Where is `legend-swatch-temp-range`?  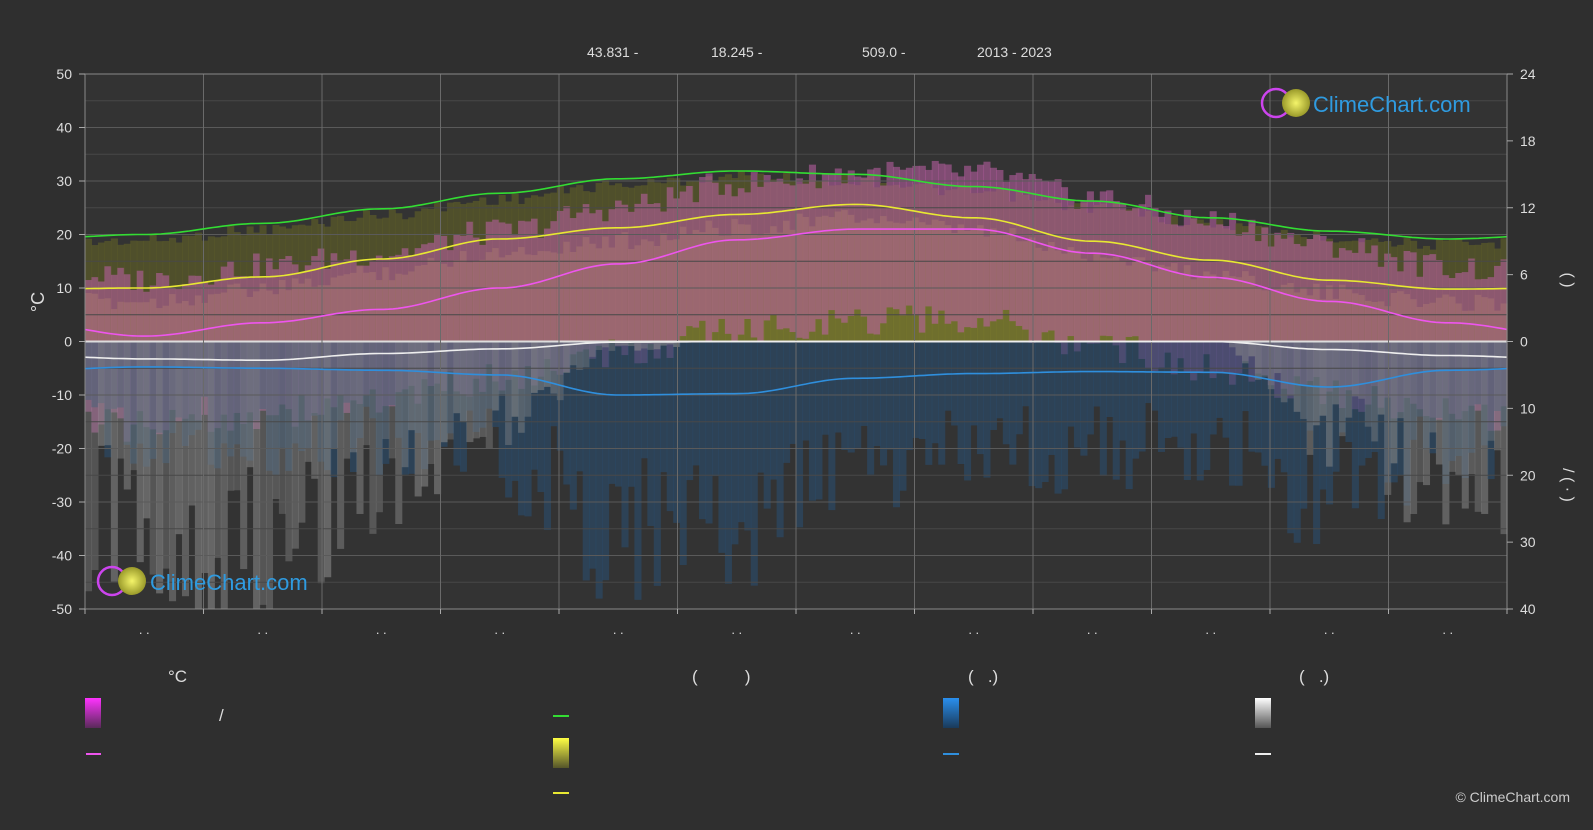 legend-swatch-temp-range is located at coordinates (93, 713).